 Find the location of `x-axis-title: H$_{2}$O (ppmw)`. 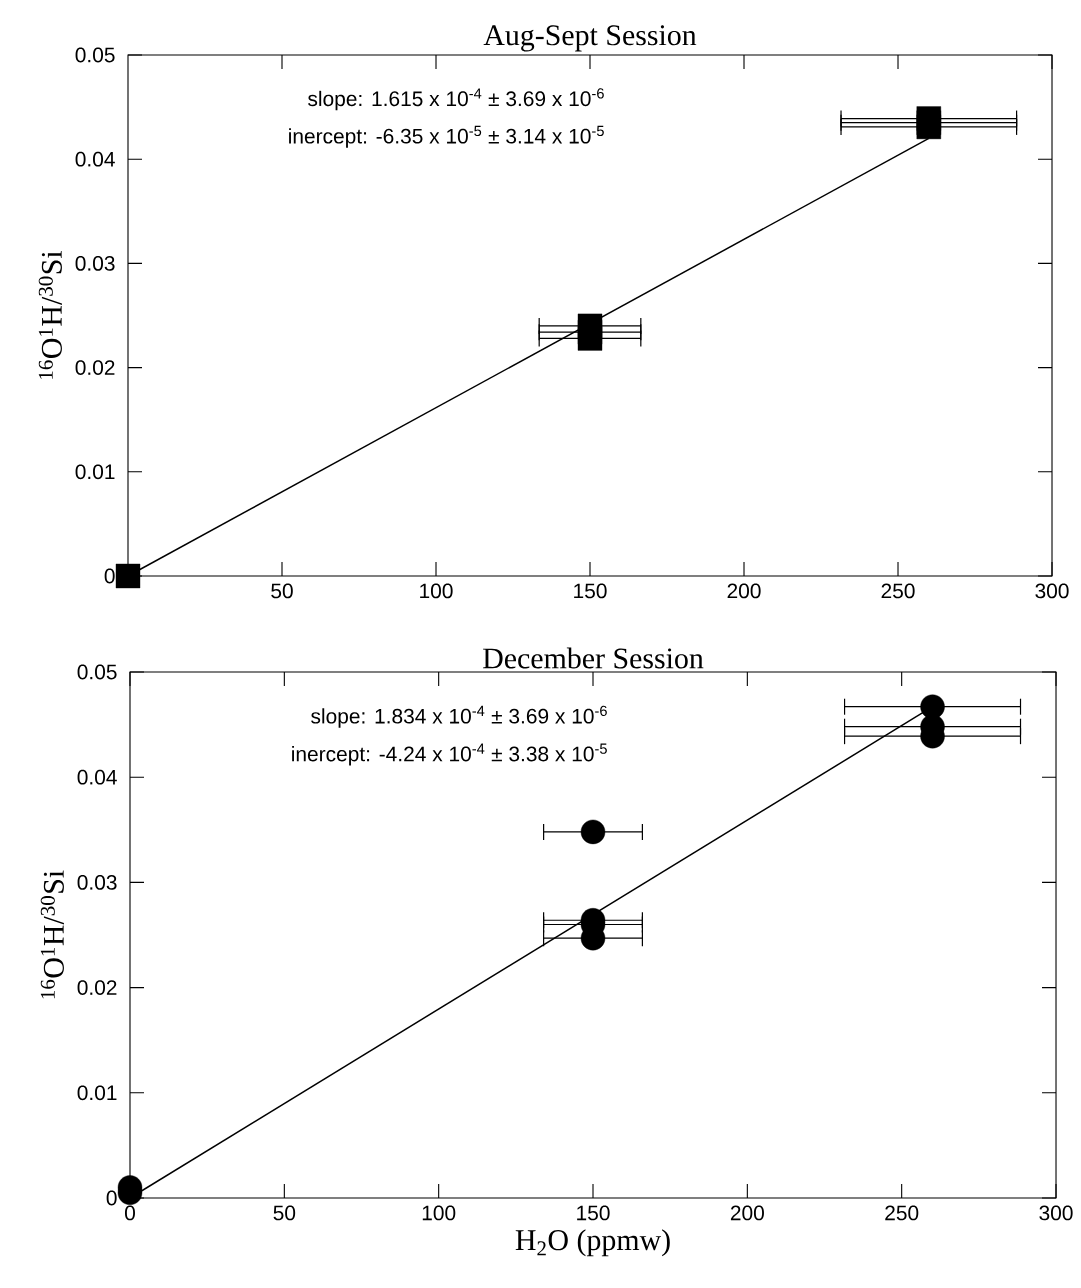

x-axis-title: H$_{2}$O (ppmw) is located at coordinates (592, 1243).